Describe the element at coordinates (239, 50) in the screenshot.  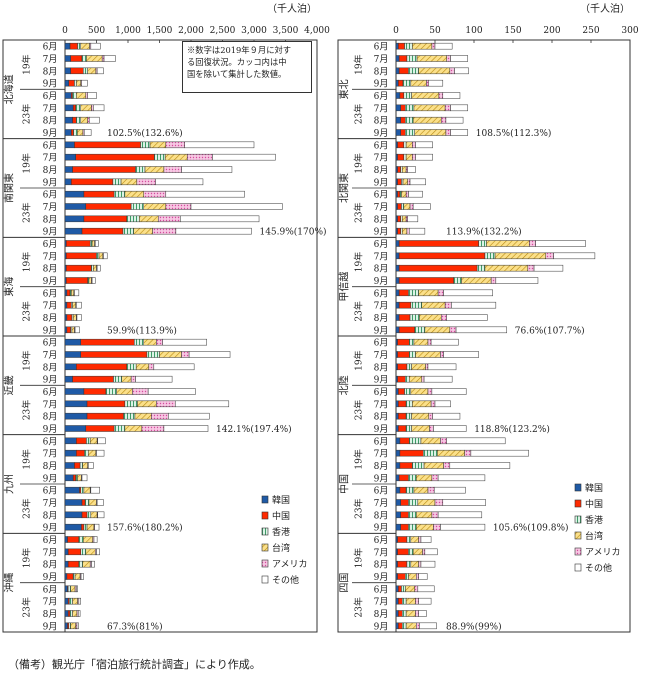
I see `note-line-1: ※数字は2019年９月に対す` at that location.